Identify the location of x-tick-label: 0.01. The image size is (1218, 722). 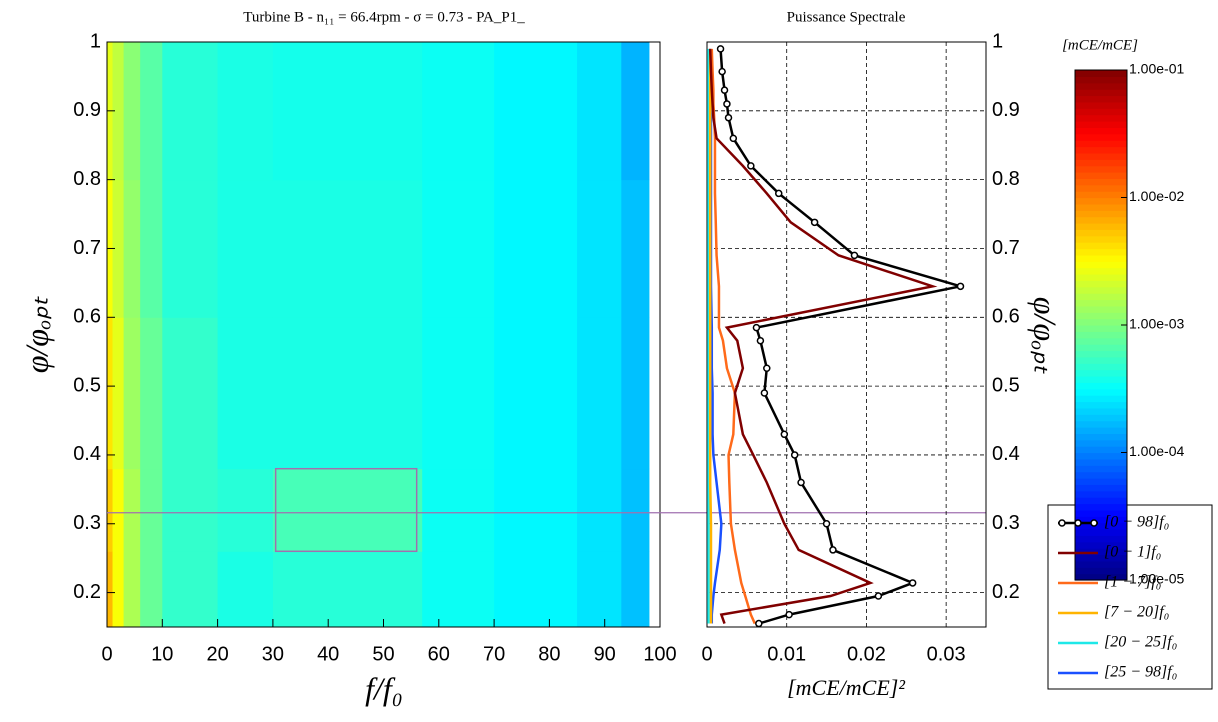
(786, 654).